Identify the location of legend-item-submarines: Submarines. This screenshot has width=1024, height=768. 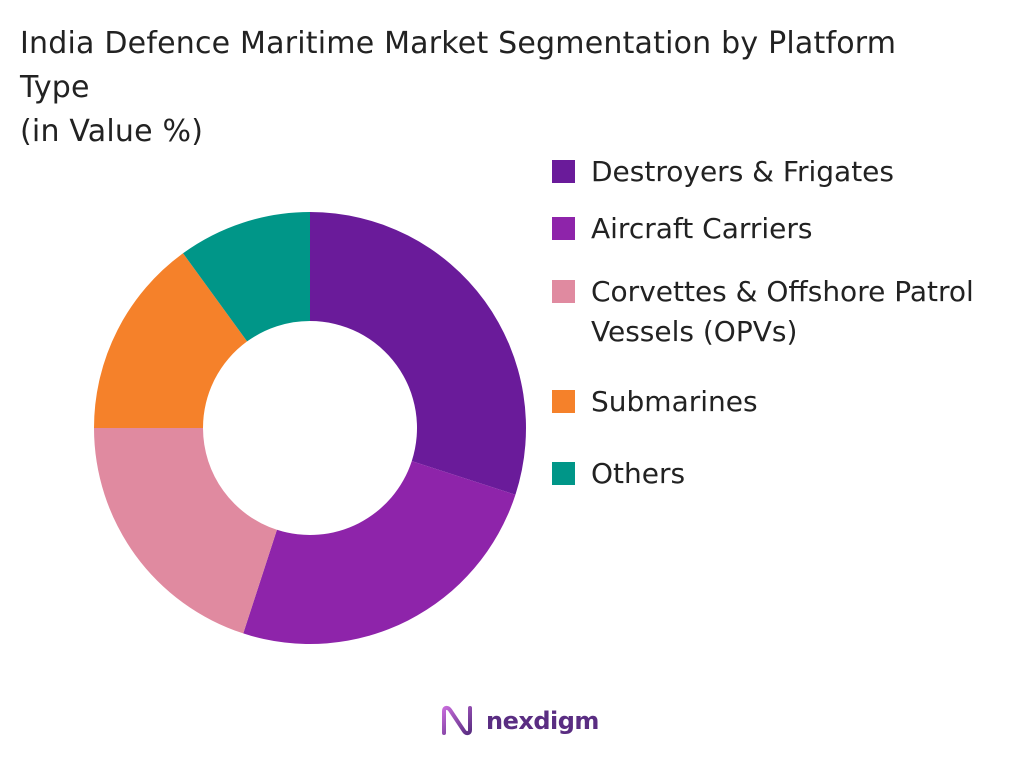
(781, 402).